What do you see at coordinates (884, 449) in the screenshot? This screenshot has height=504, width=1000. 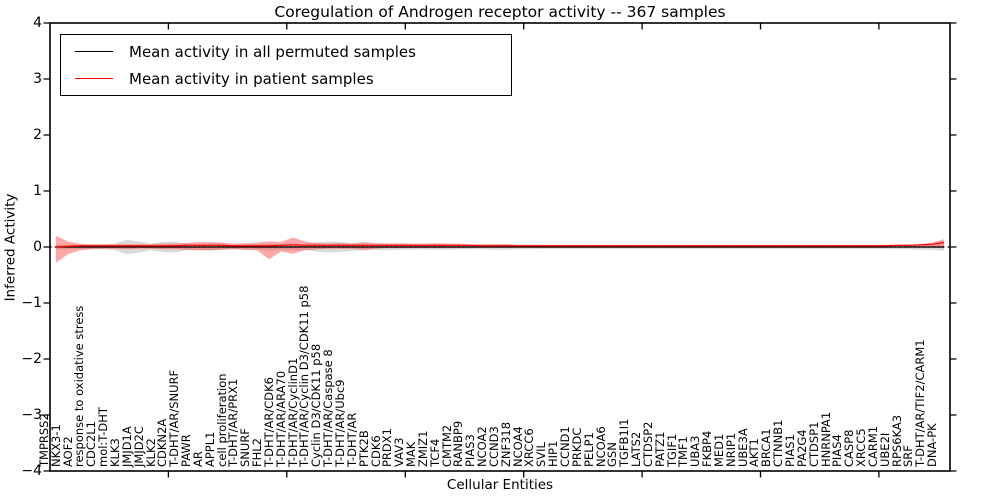 I see `x-tick-label: UBE2I` at bounding box center [884, 449].